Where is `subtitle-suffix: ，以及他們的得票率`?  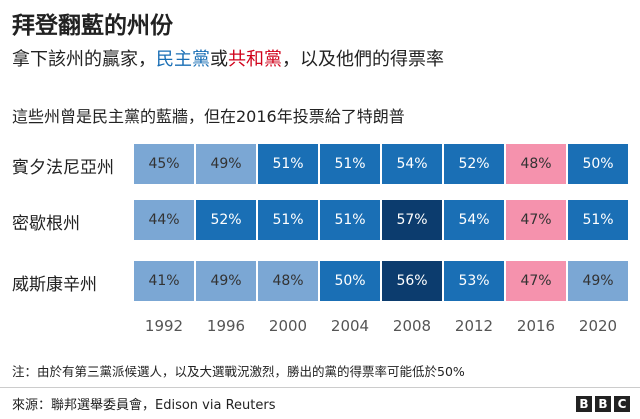
subtitle-suffix: ，以及他們的得票率 is located at coordinates (363, 59).